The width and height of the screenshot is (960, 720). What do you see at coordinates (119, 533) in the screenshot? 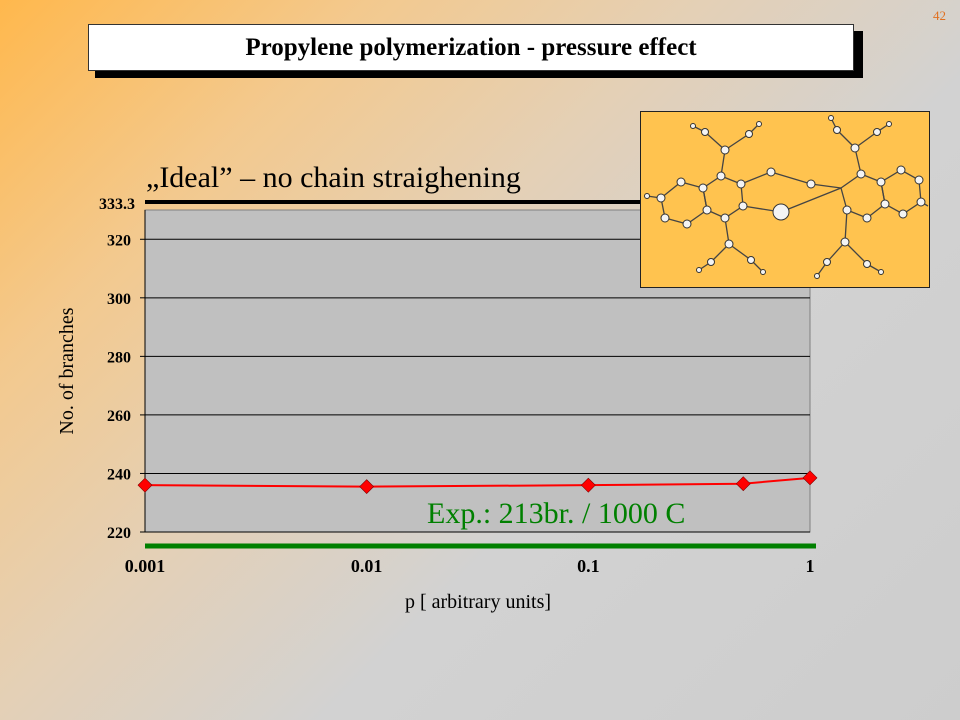
I see `y-tick-label: 220` at bounding box center [119, 533].